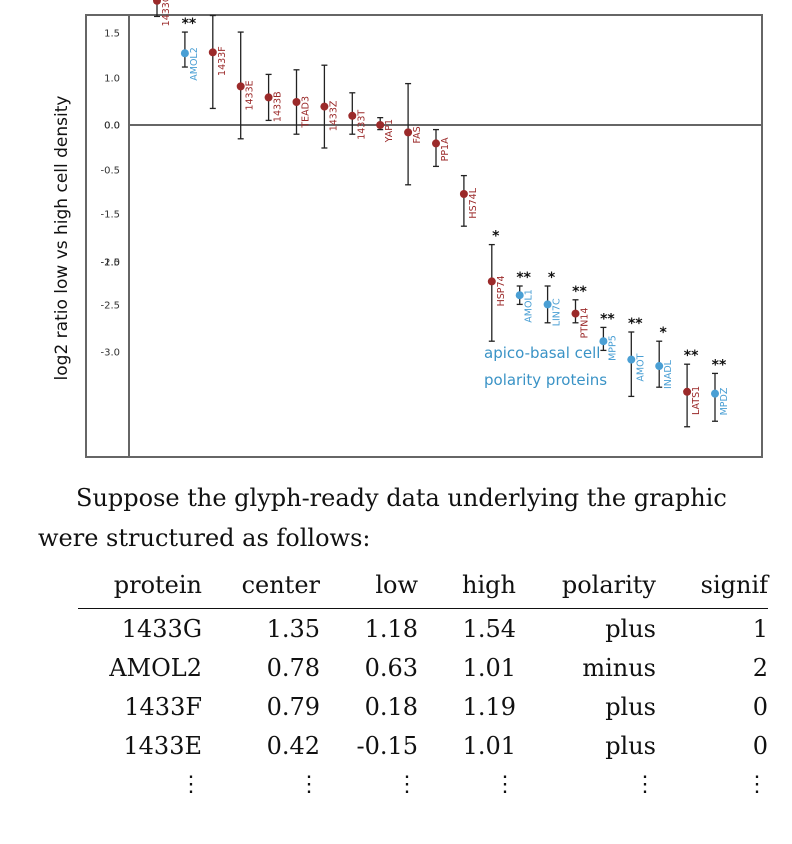  Describe the element at coordinates (62, 238) in the screenshot. I see `y-axis-label: log2 ratio low vs high cell density` at that location.